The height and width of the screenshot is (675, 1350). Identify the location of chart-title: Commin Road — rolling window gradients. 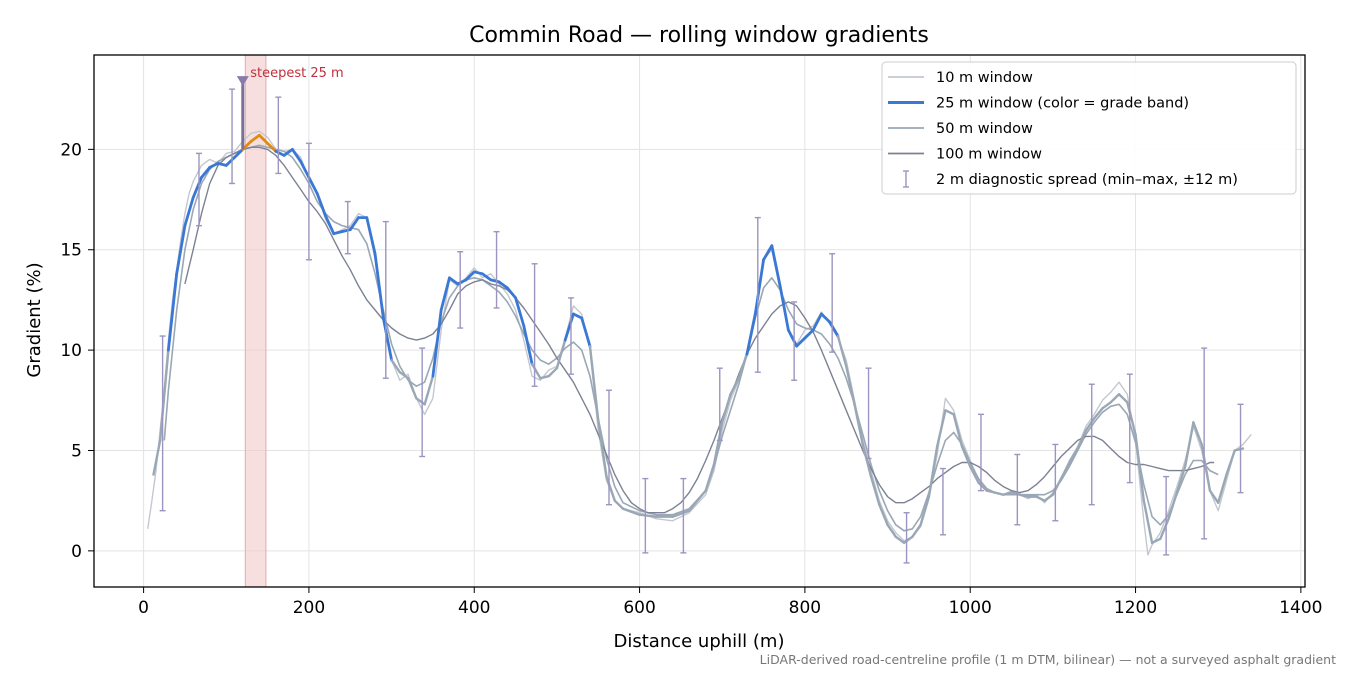
(699, 35).